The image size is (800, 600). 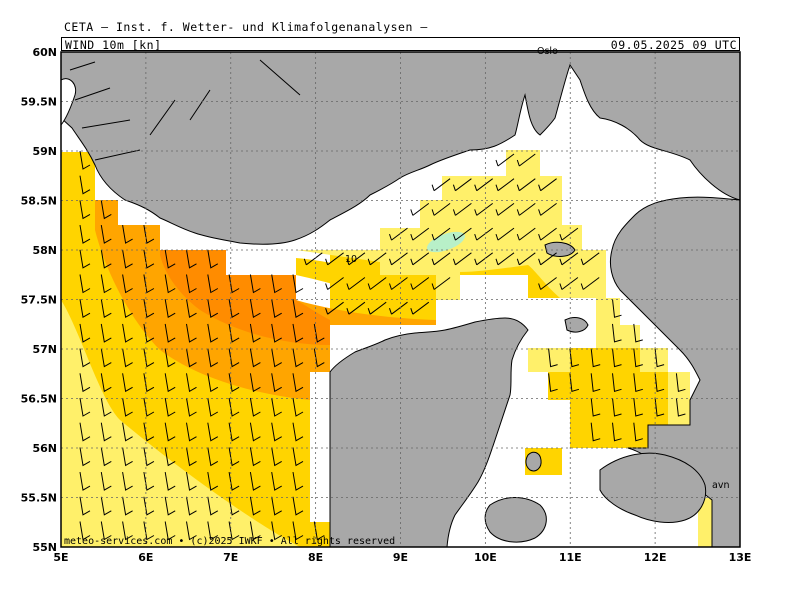 I want to click on place-label-avn: avn, so click(x=720, y=485).